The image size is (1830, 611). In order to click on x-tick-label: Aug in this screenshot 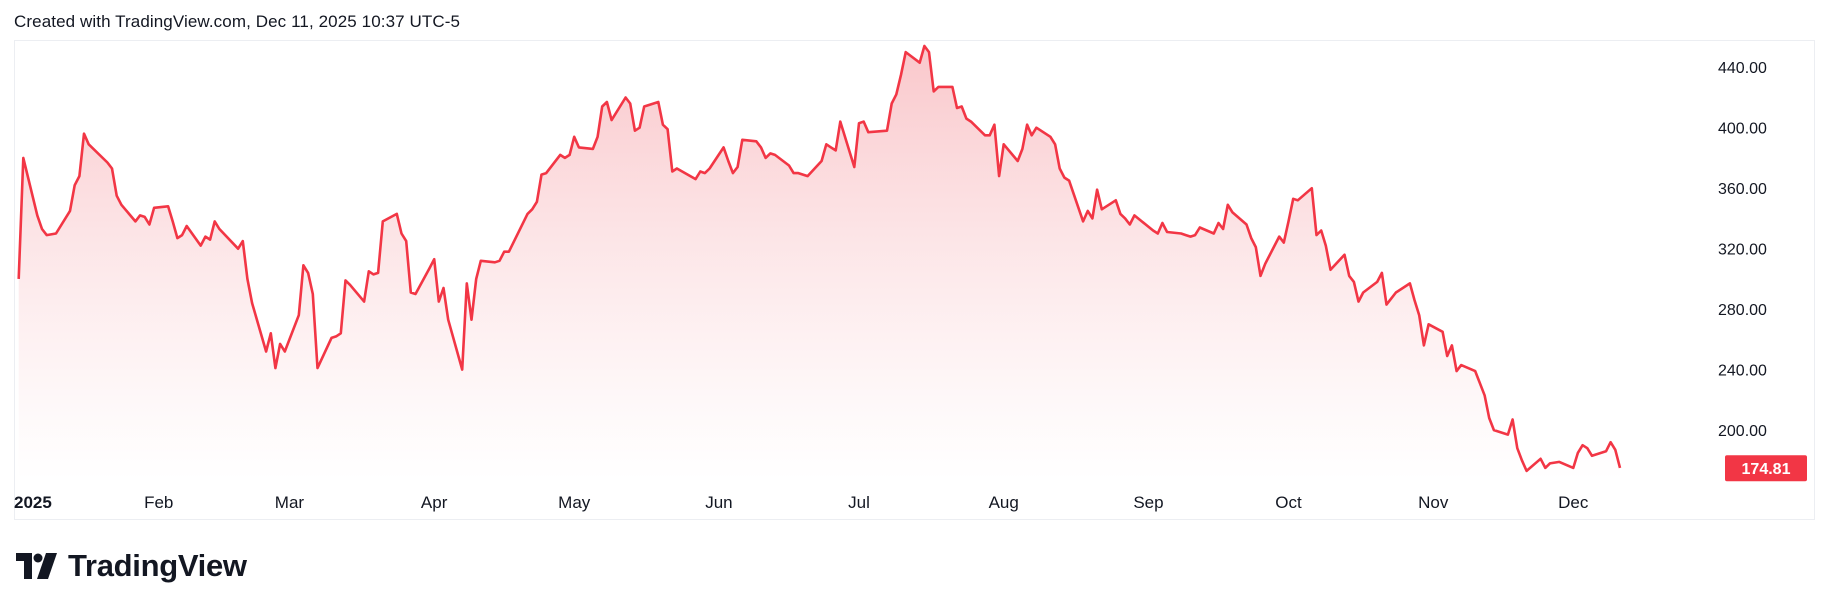, I will do `click(1004, 502)`.